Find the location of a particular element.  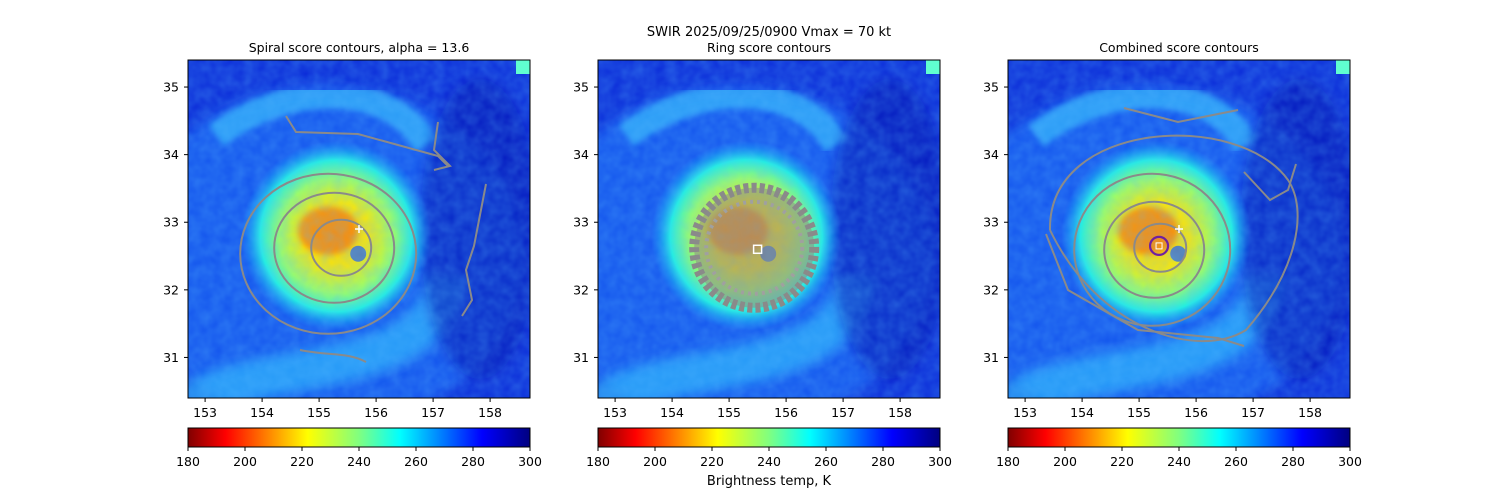

panel-title: Spiral score contours, alpha = 13.6 is located at coordinates (359, 47).